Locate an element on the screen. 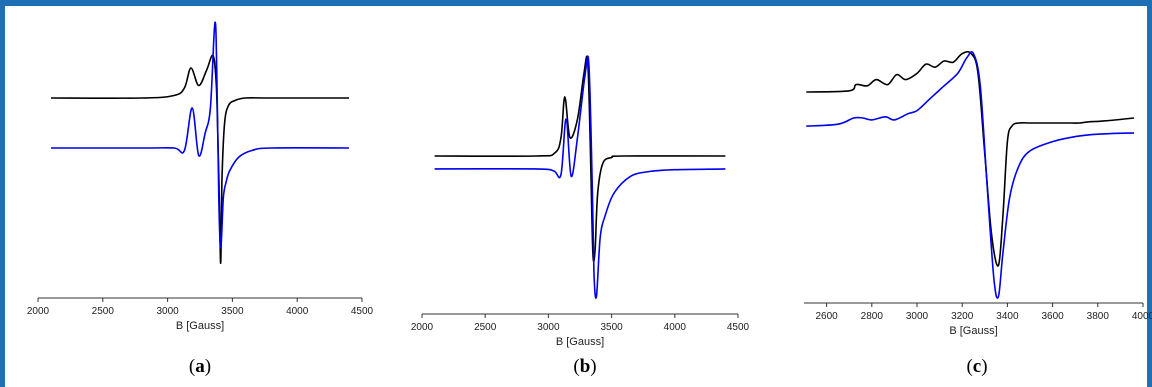 This screenshot has width=1152, height=387. x-tick-label-a: 2500 is located at coordinates (103, 311).